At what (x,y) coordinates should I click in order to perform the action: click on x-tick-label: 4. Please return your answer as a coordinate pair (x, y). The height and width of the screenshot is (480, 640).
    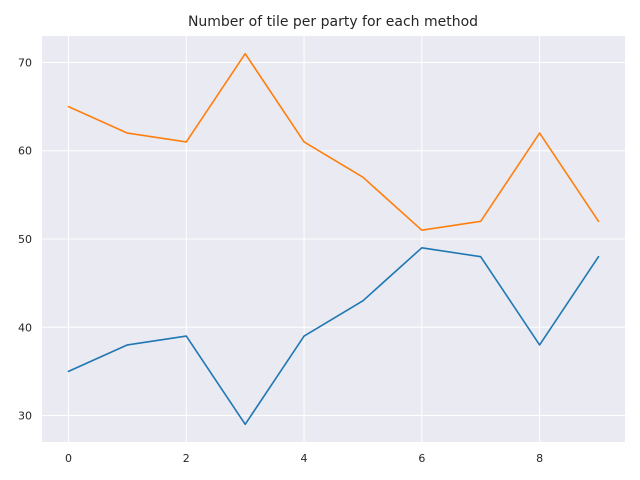
    Looking at the image, I should click on (304, 458).